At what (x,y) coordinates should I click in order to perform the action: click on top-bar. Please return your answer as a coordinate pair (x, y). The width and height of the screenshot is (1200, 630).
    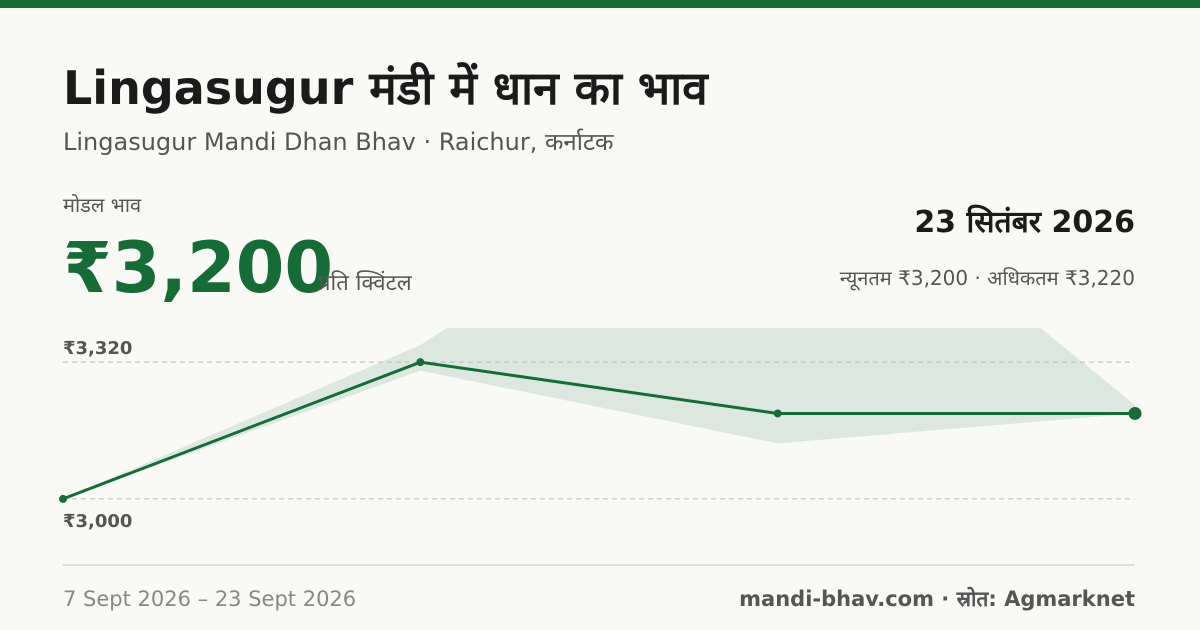
    Looking at the image, I should click on (600, 4).